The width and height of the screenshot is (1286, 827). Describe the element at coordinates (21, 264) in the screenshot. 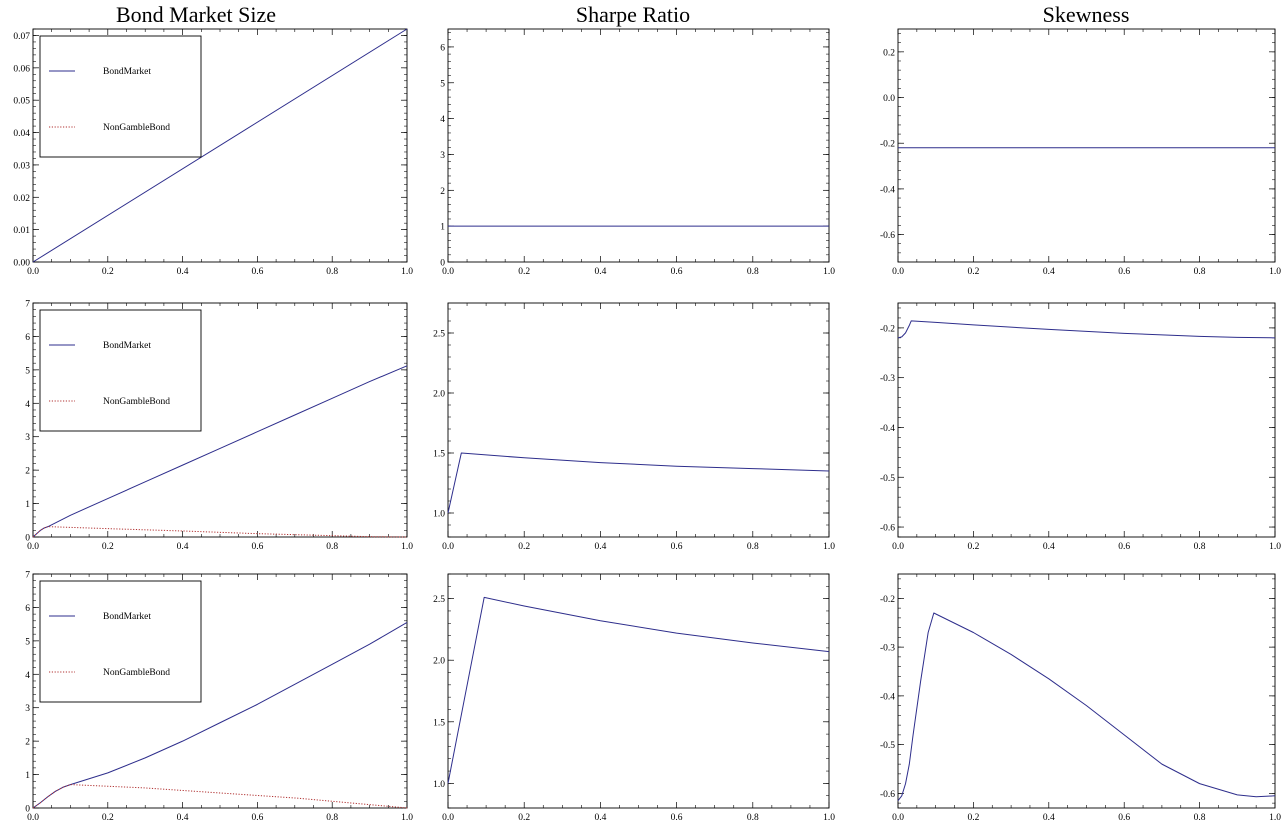

I see `y-tick-label: 0.00` at that location.